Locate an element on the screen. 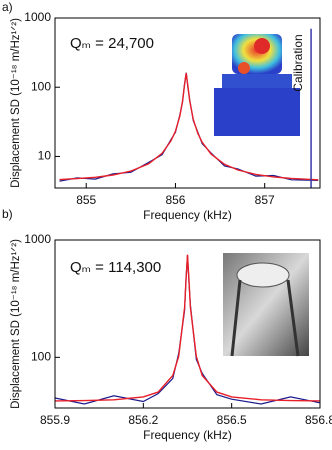 This screenshot has width=332, height=450. panel-label: a) is located at coordinates (7, 7).